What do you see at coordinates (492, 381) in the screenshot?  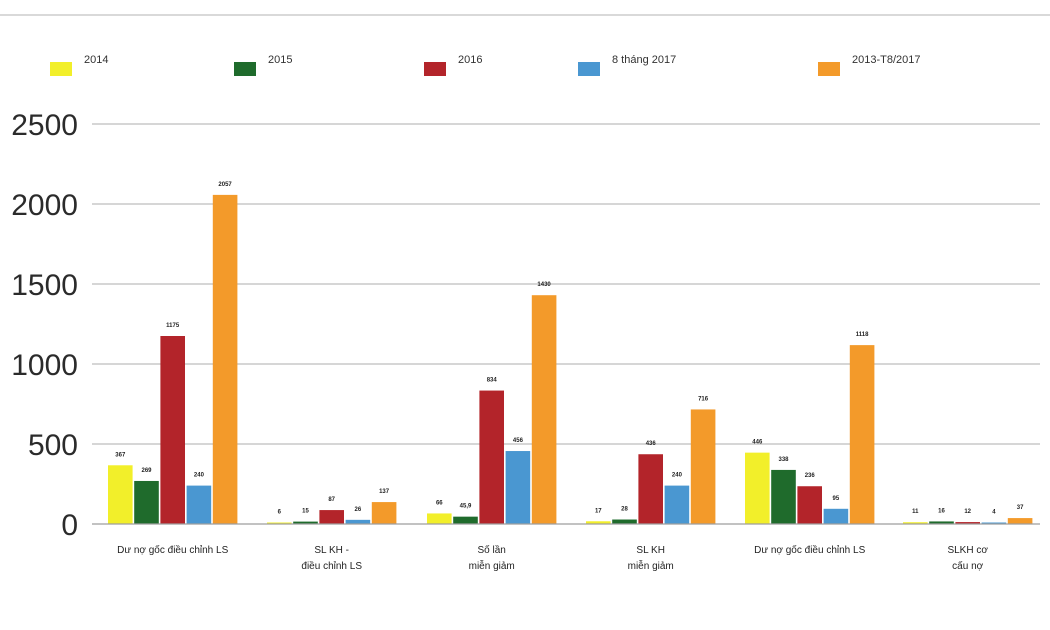 I see `data-label: 834` at bounding box center [492, 381].